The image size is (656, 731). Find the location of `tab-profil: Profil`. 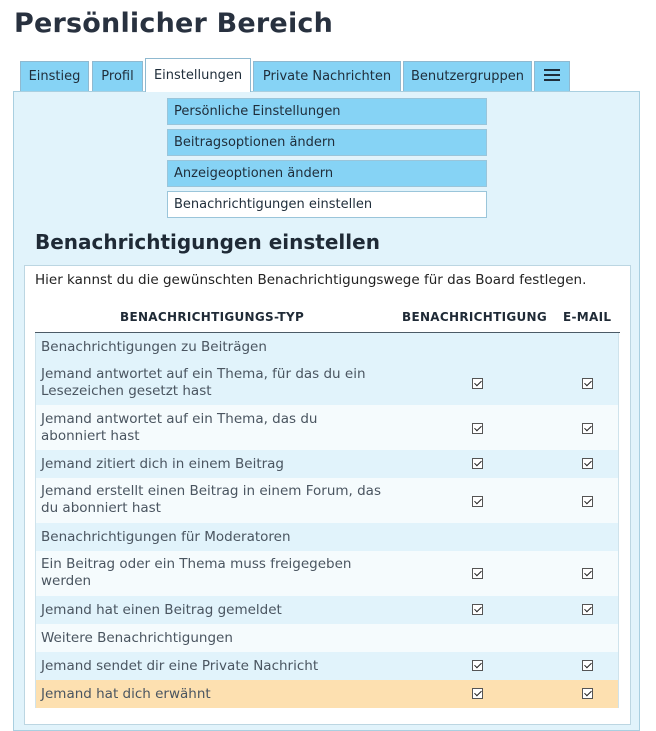

tab-profil: Profil is located at coordinates (117, 76).